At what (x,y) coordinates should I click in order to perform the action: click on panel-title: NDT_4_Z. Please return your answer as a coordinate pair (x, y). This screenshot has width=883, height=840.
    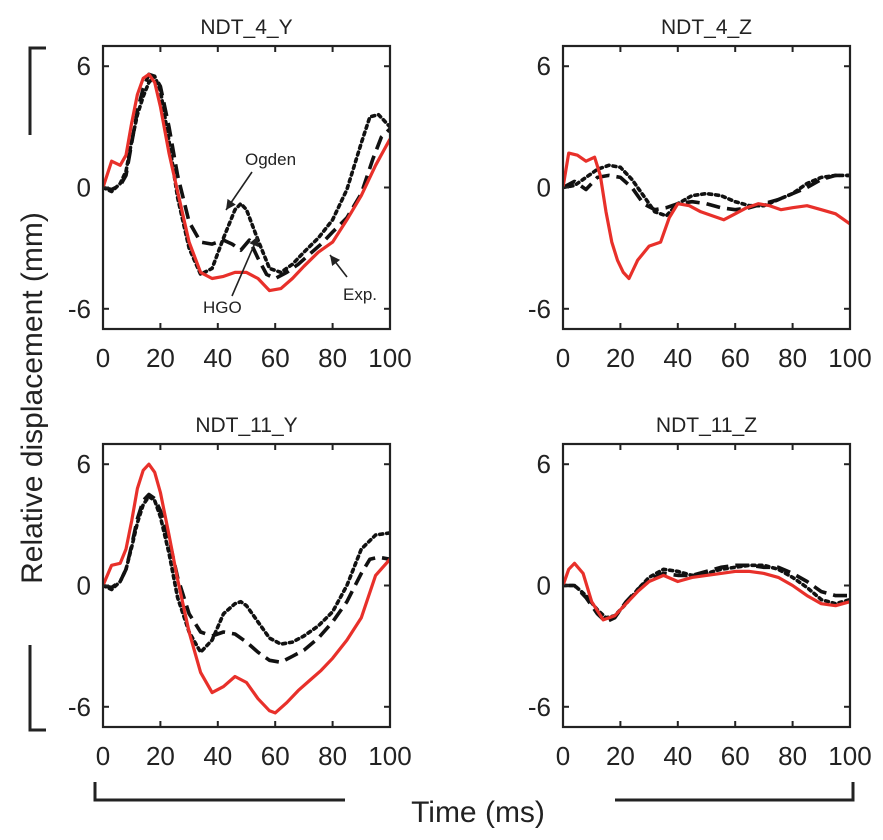
    Looking at the image, I should click on (706, 27).